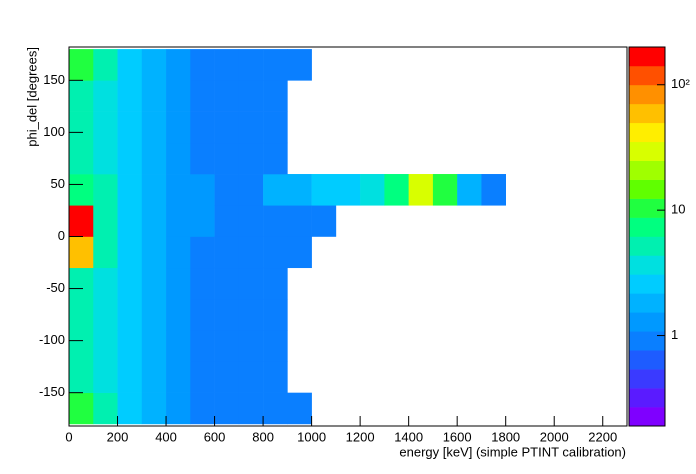 Image resolution: width=696 pixels, height=474 pixels. What do you see at coordinates (554, 436) in the screenshot?
I see `x-tick-label: 2000` at bounding box center [554, 436].